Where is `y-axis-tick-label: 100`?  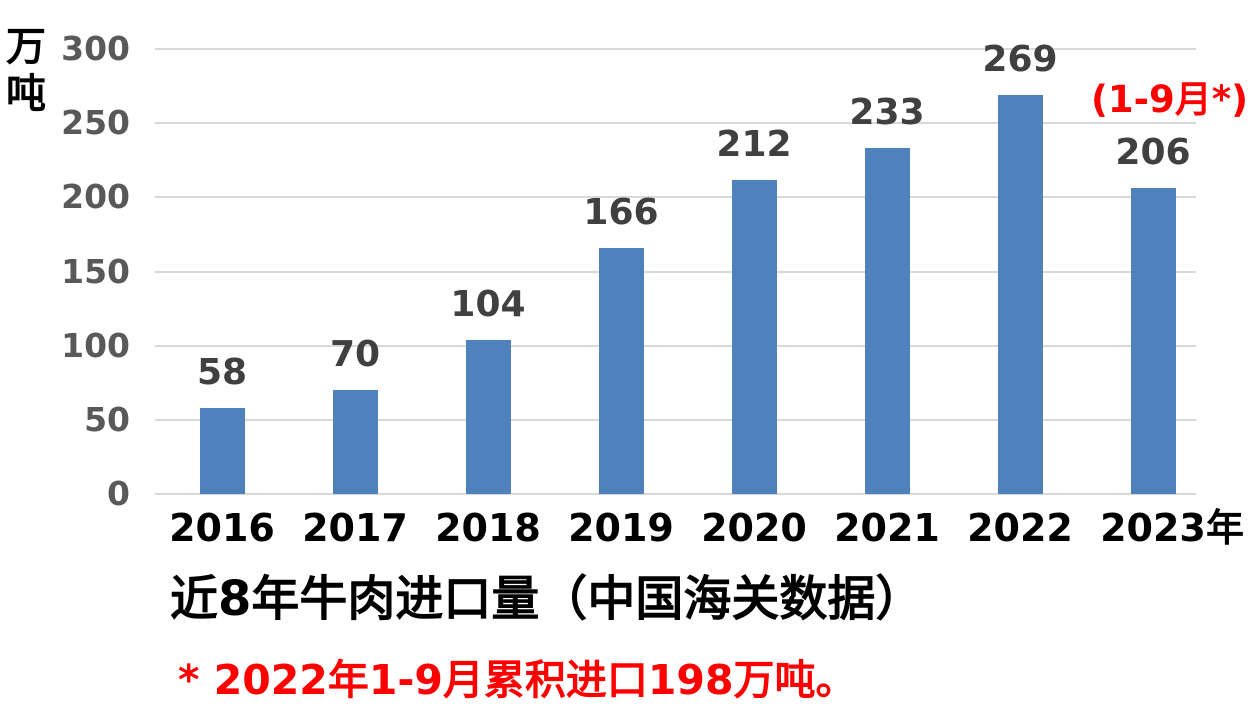 y-axis-tick-label: 100 is located at coordinates (95, 345).